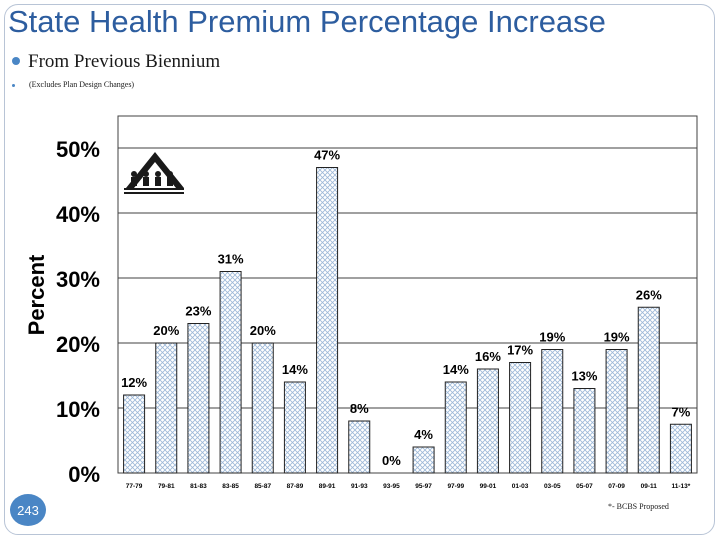 This screenshot has height=540, width=720. I want to click on x-tick-label: 89-91, so click(327, 486).